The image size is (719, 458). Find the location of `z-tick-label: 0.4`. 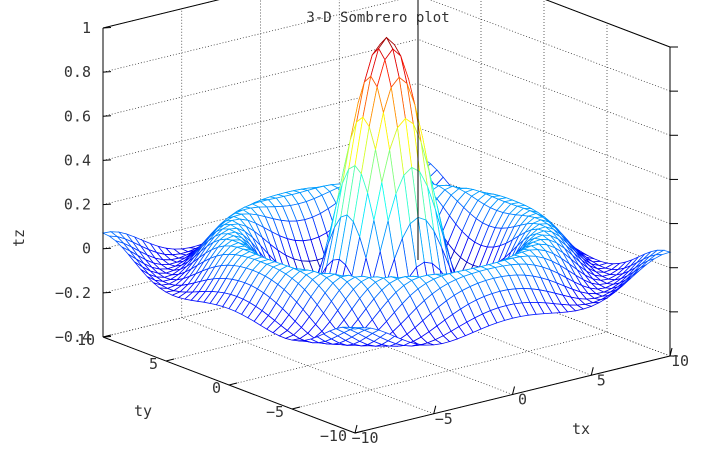

z-tick-label: 0.4 is located at coordinates (77, 160).